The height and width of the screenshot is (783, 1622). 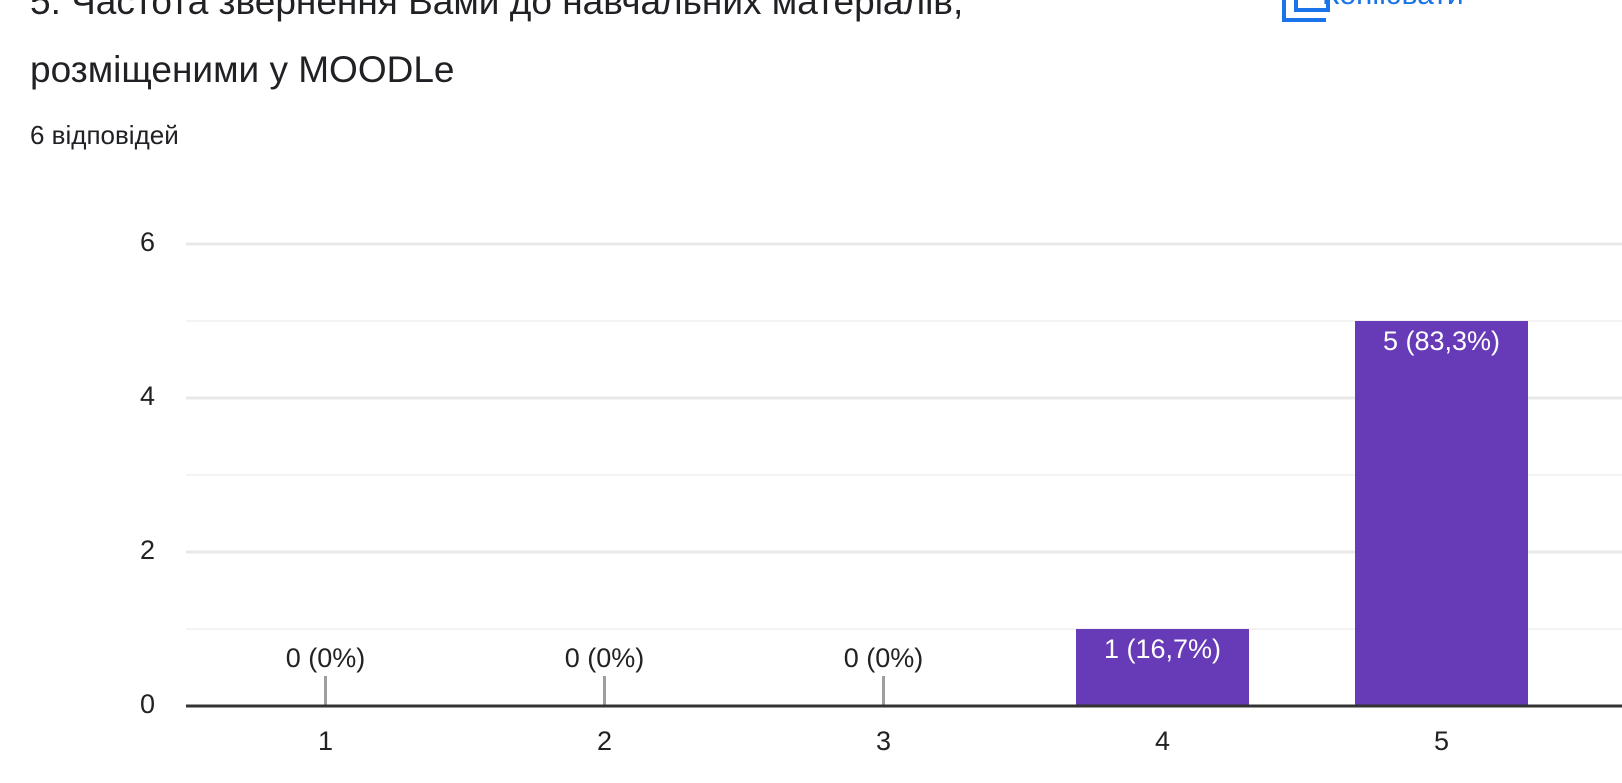 I want to click on value-label: 5 (83,3%), so click(x=1441, y=341).